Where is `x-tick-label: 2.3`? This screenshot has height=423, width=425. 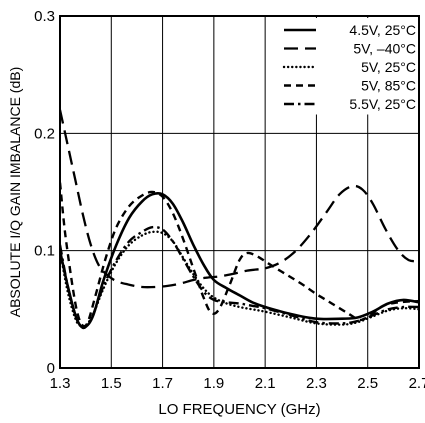 x-tick-label: 2.3 is located at coordinates (316, 383).